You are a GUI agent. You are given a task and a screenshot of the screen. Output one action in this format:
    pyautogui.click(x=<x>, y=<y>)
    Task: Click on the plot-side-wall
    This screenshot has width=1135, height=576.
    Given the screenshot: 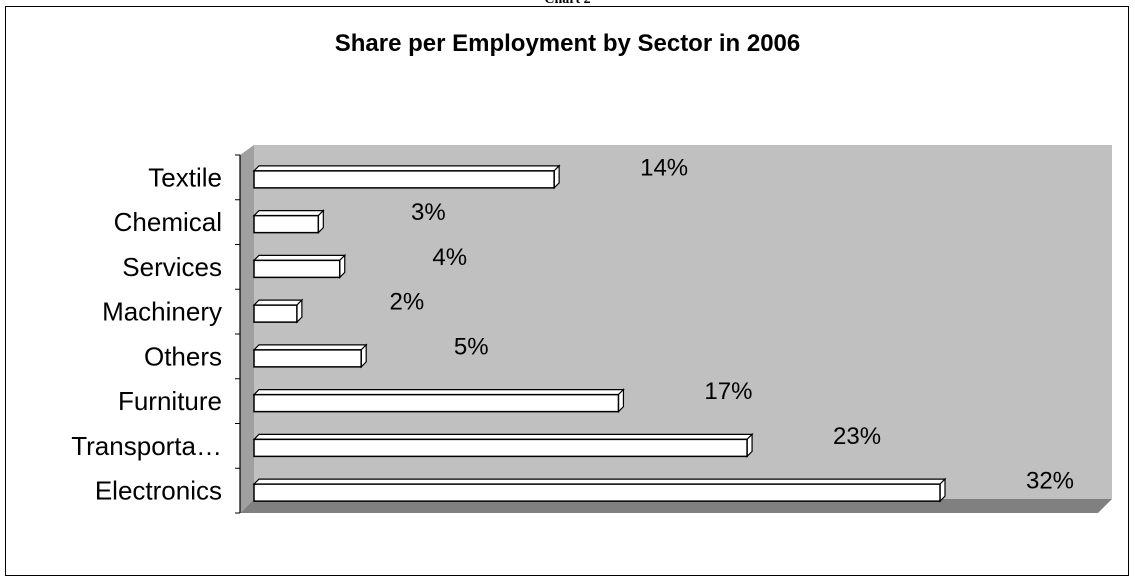 What is the action you would take?
    pyautogui.click(x=247, y=329)
    